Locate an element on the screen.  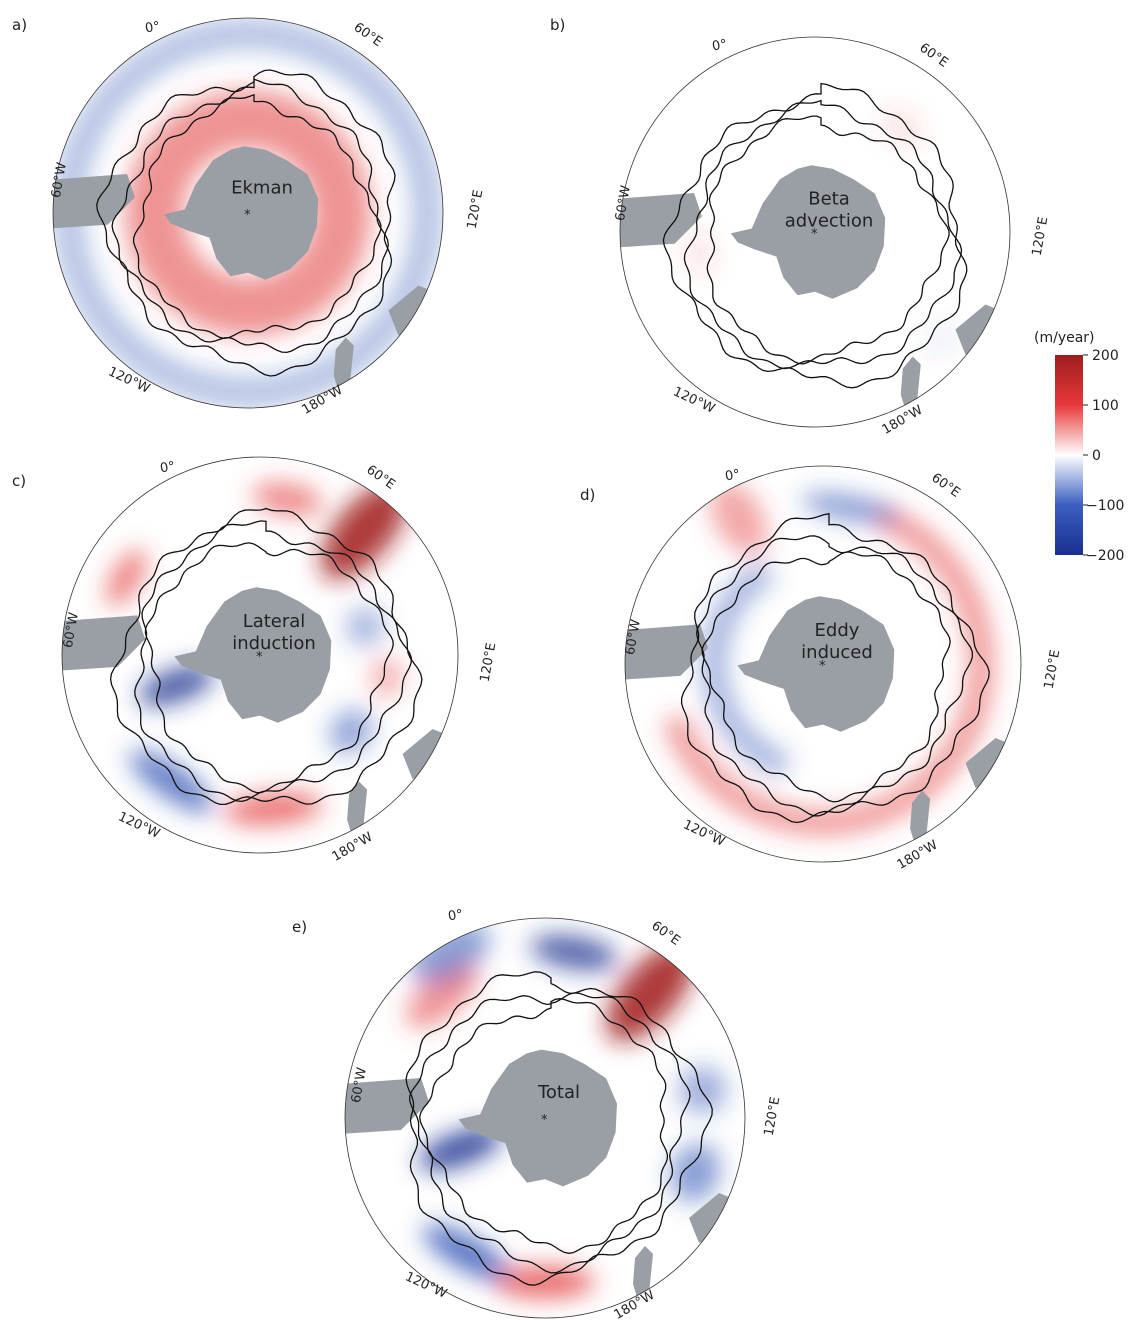
map-title-line: Eddy is located at coordinates (837, 630).